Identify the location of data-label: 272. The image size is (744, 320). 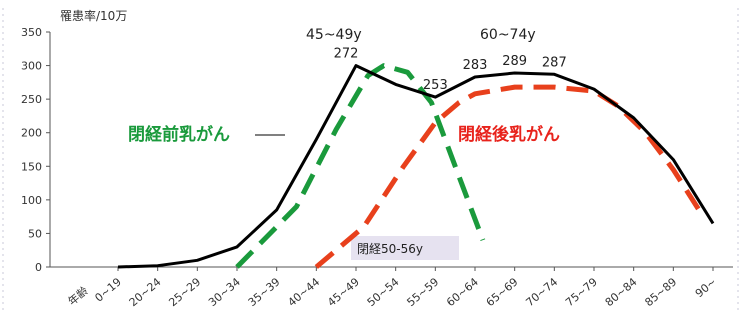
(346, 54).